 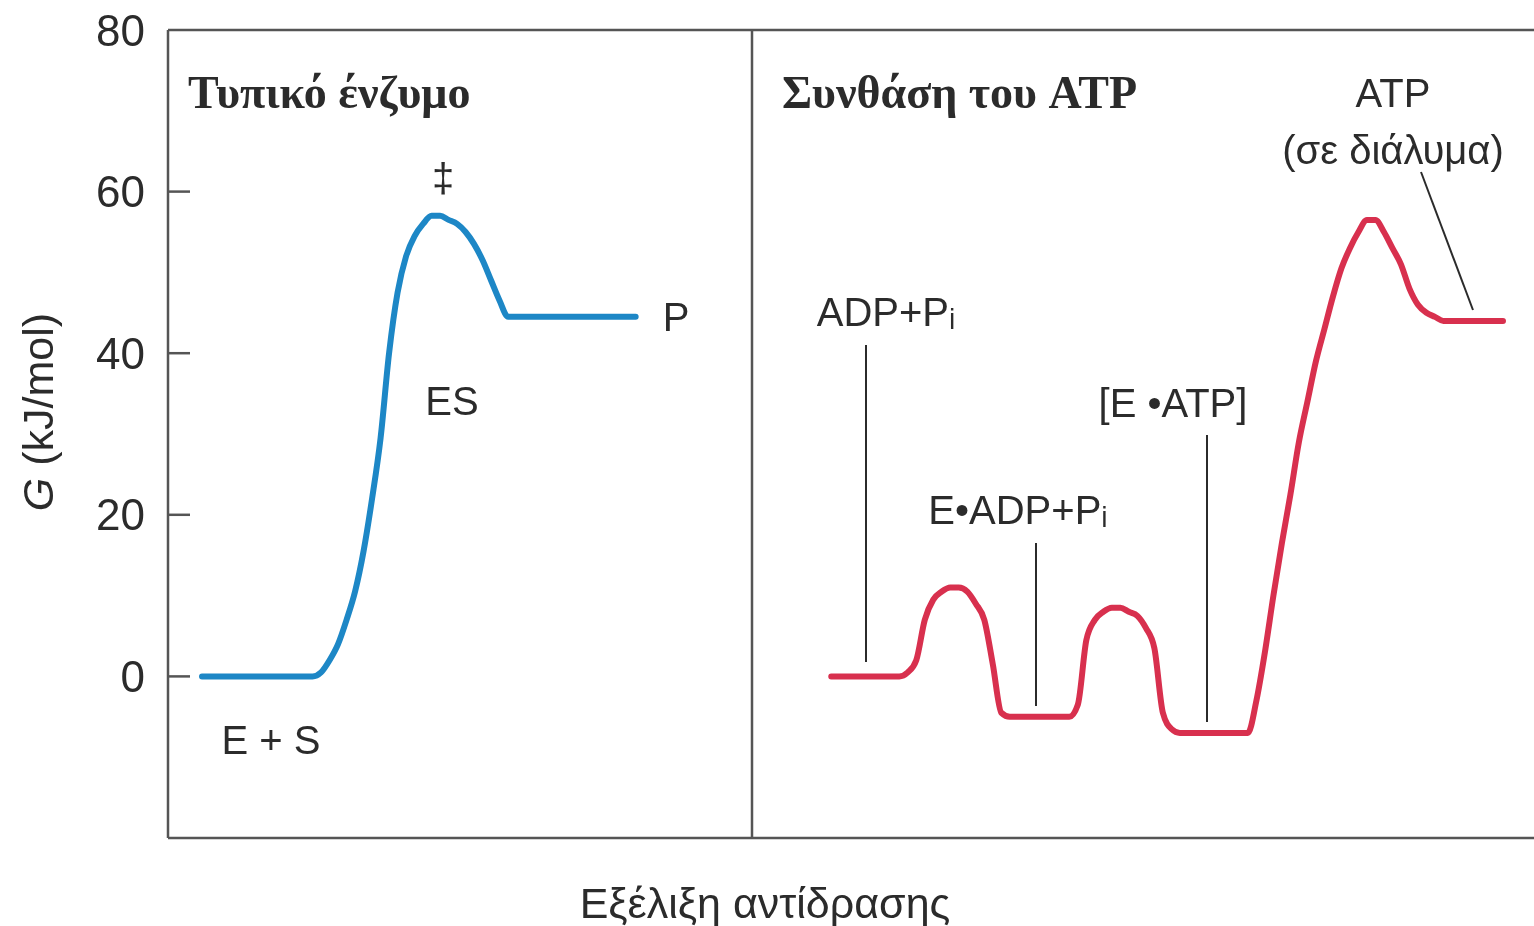 What do you see at coordinates (120, 515) in the screenshot?
I see `y-tick-label: 20` at bounding box center [120, 515].